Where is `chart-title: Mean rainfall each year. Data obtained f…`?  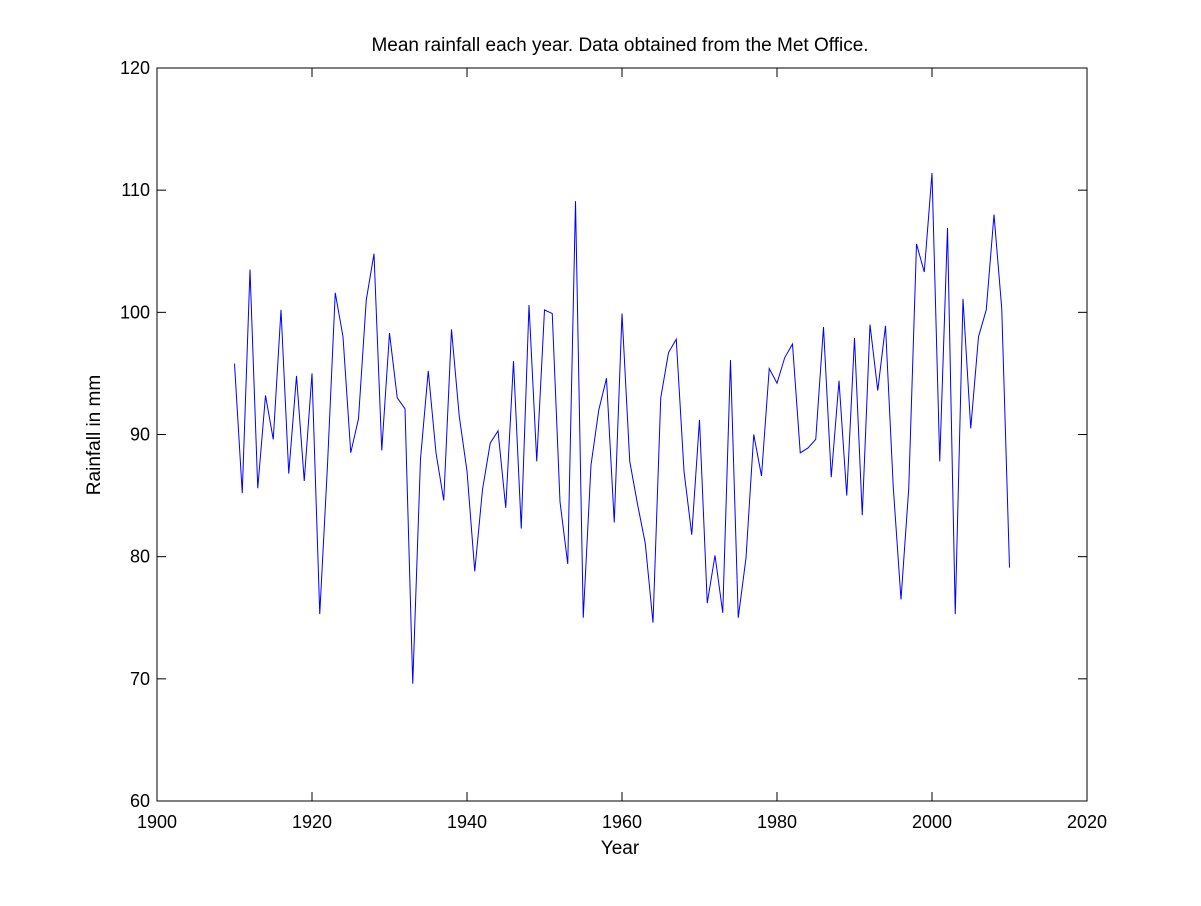
chart-title: Mean rainfall each year. Data obtained f… is located at coordinates (619, 45).